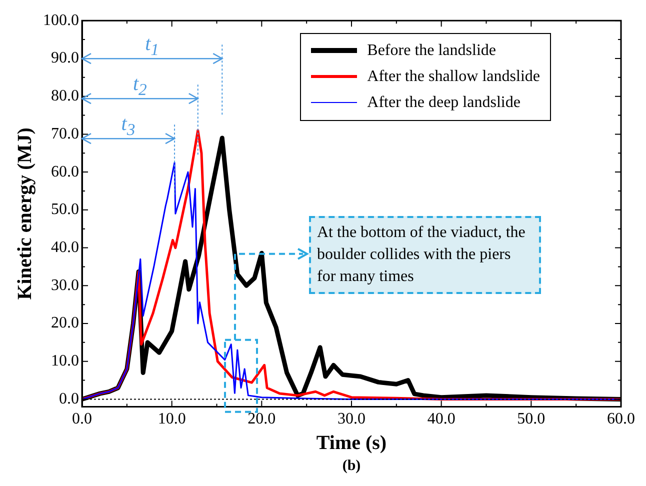  Describe the element at coordinates (152, 46) in the screenshot. I see `ref-line-label: t$_{1}$` at that location.